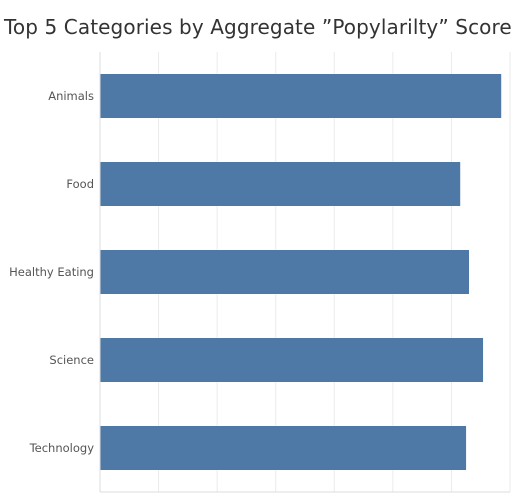 The image size is (517, 497). Describe the element at coordinates (283, 448) in the screenshot. I see `bar-technology` at that location.